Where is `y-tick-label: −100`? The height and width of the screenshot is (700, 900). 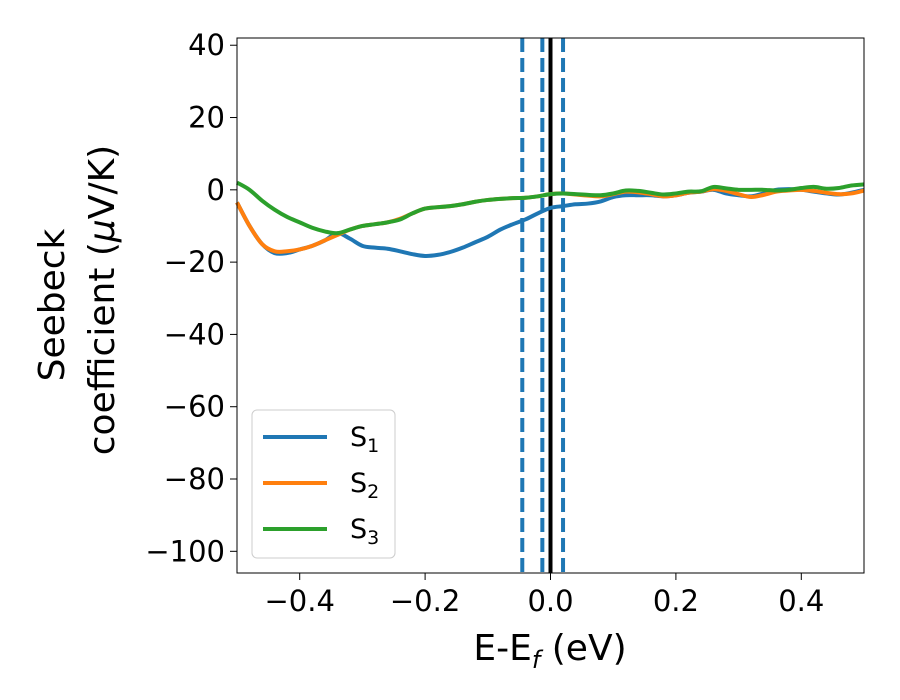 y-tick-label: −100 is located at coordinates (185, 551).